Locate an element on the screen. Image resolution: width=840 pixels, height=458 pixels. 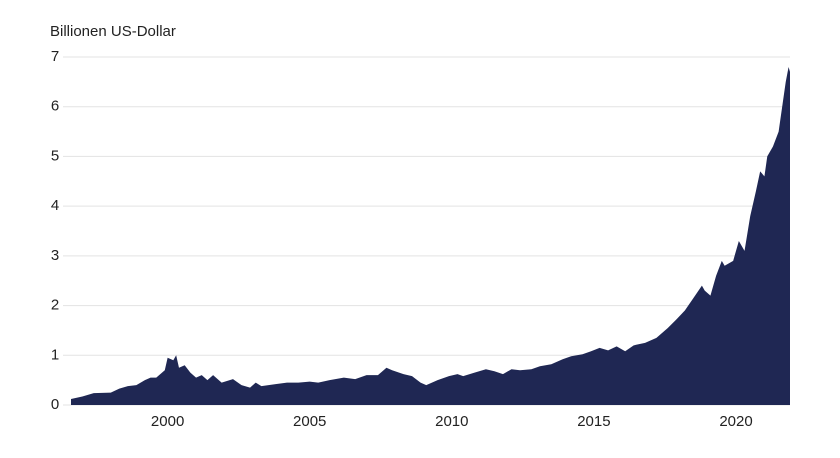
x-tick-label: 2005 is located at coordinates (309, 421).